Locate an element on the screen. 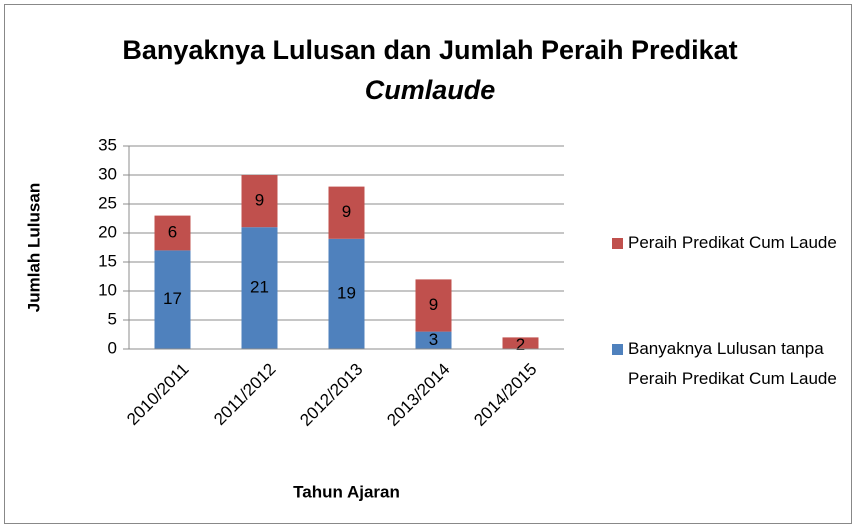  data-label: 17 is located at coordinates (172, 298).